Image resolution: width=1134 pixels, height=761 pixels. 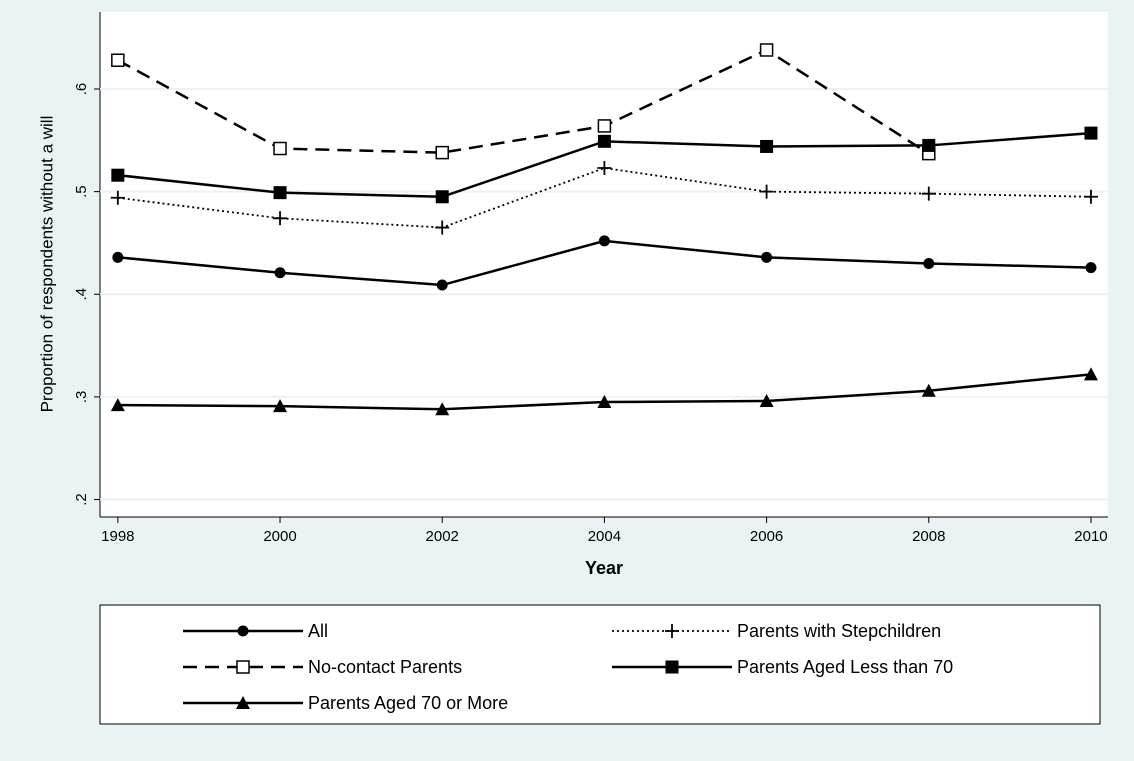 I want to click on y-tick-label: .3, so click(x=81, y=397).